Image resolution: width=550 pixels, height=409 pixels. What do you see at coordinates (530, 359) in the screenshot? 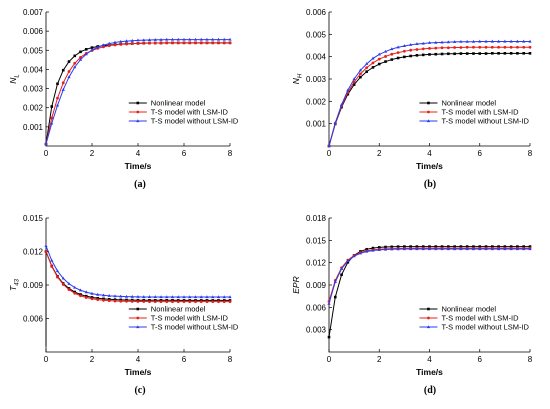
I see `x-tick-label: 8` at bounding box center [530, 359].